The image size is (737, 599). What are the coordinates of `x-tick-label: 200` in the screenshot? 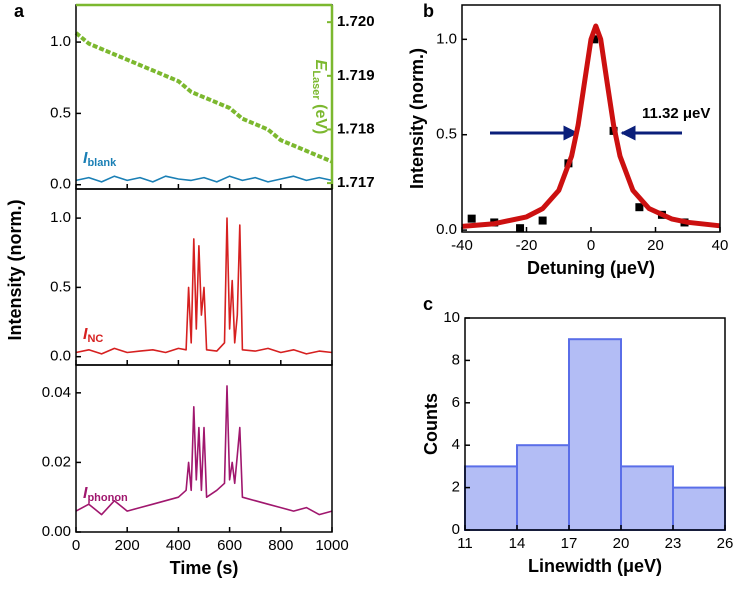 It's located at (127, 545).